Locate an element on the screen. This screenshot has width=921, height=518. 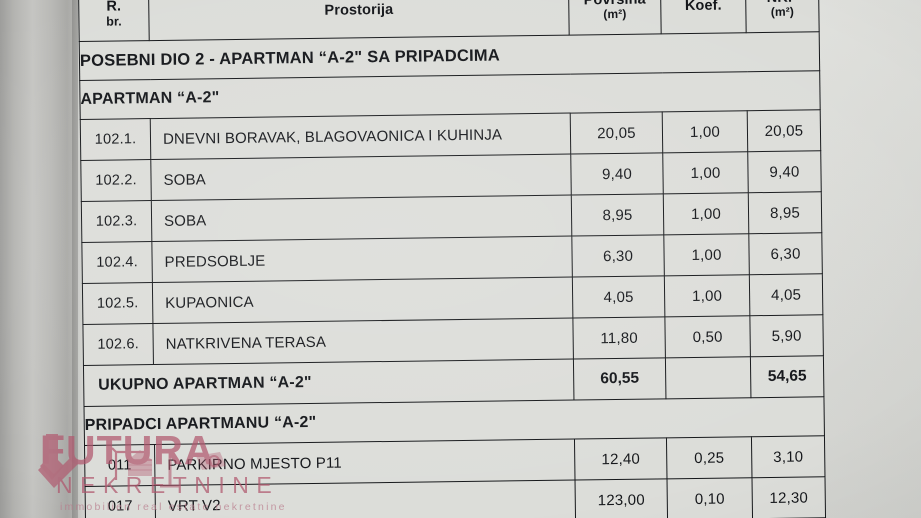
cell-rbr: 102.2. is located at coordinates (116, 180).